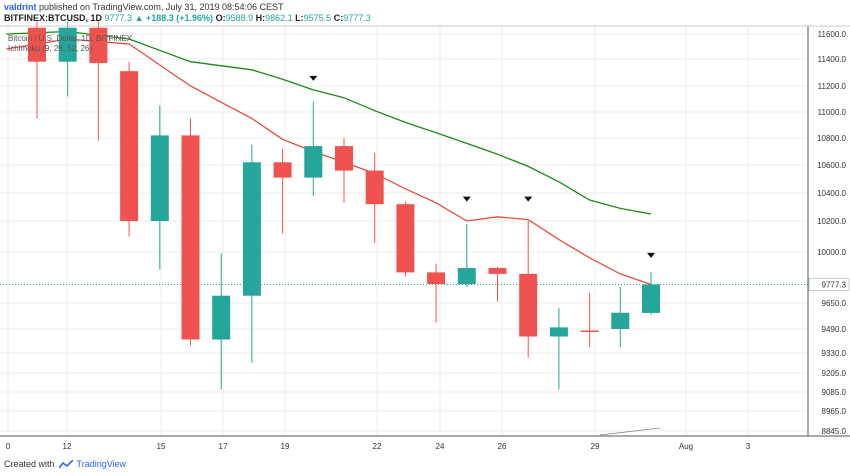 The height and width of the screenshot is (476, 850). I want to click on y-tick-label: 11400.0, so click(832, 59).